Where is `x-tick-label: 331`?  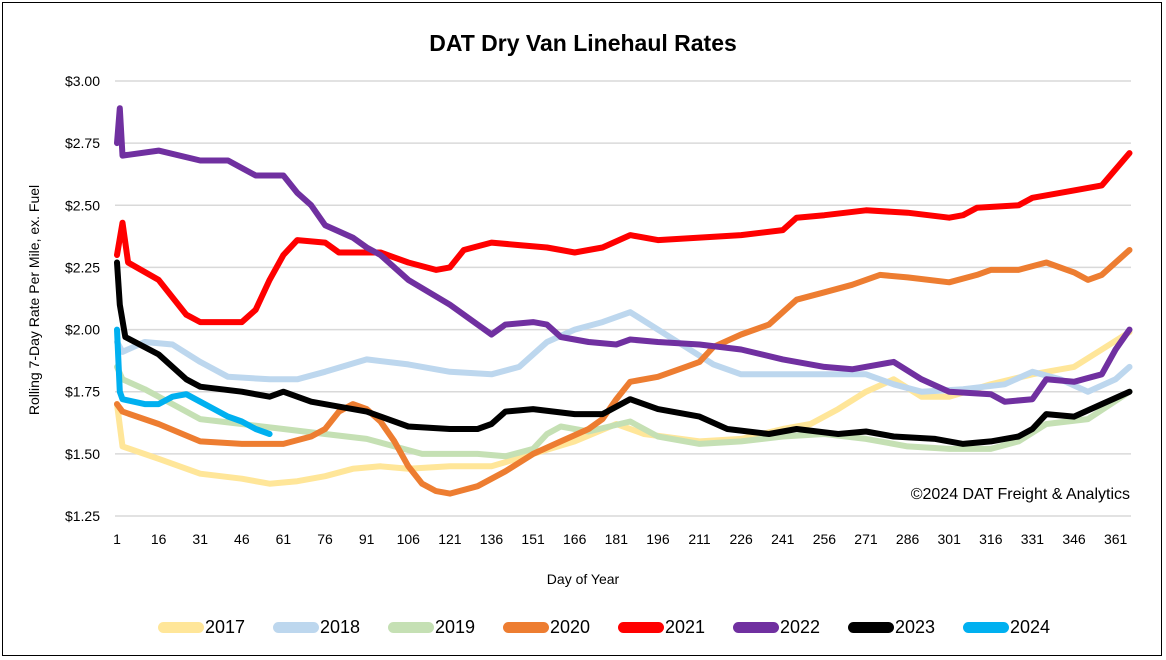 x-tick-label: 331 is located at coordinates (1033, 539).